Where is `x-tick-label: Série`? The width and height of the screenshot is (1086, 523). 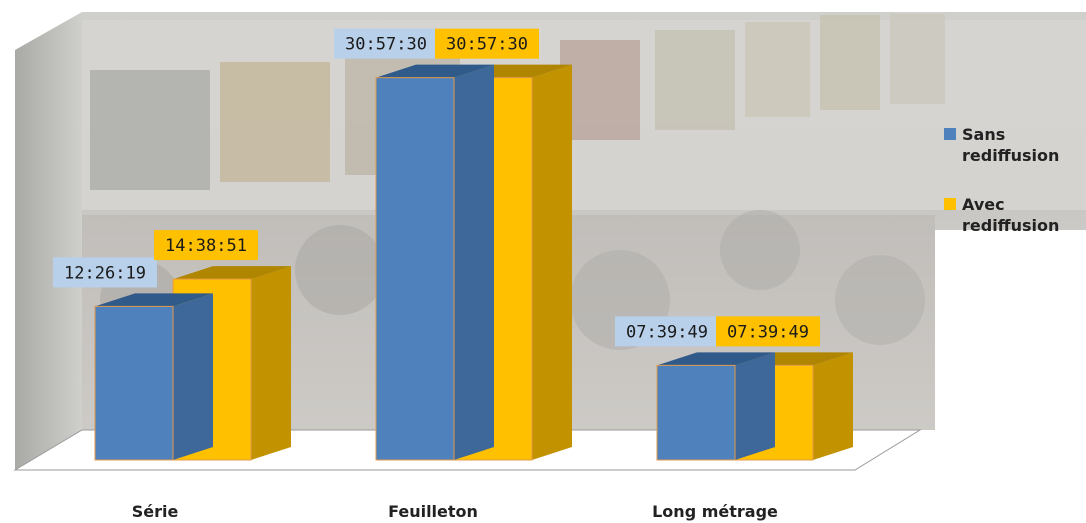
x-tick-label: Série is located at coordinates (155, 511).